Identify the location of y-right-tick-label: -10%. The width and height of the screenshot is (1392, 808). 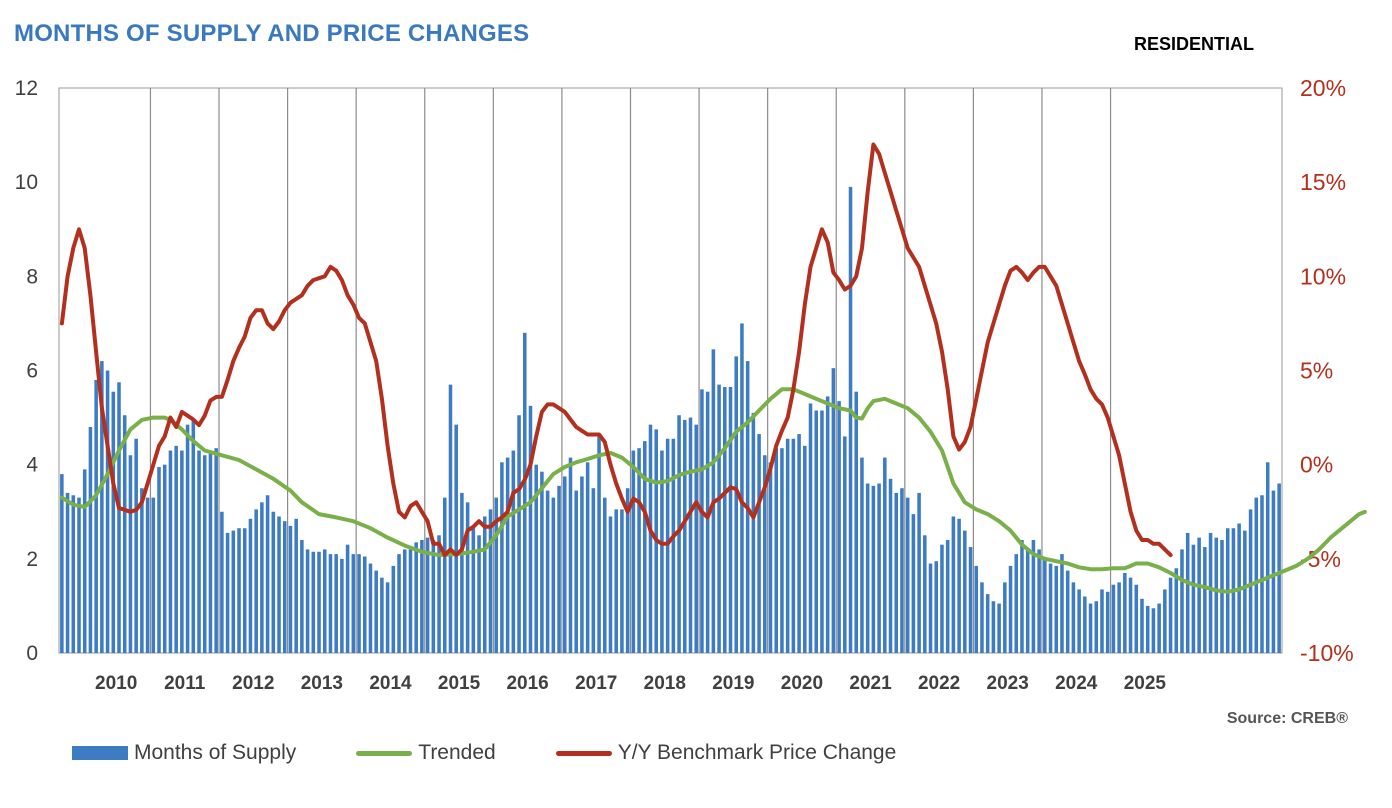
(1327, 653).